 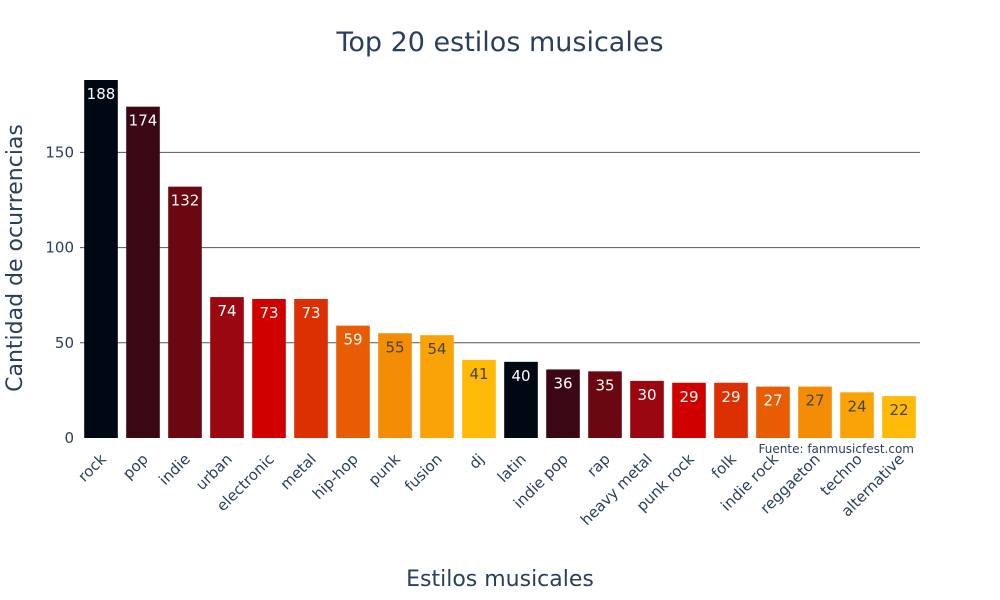 What do you see at coordinates (174, 469) in the screenshot?
I see `x-tick-label: indie` at bounding box center [174, 469].